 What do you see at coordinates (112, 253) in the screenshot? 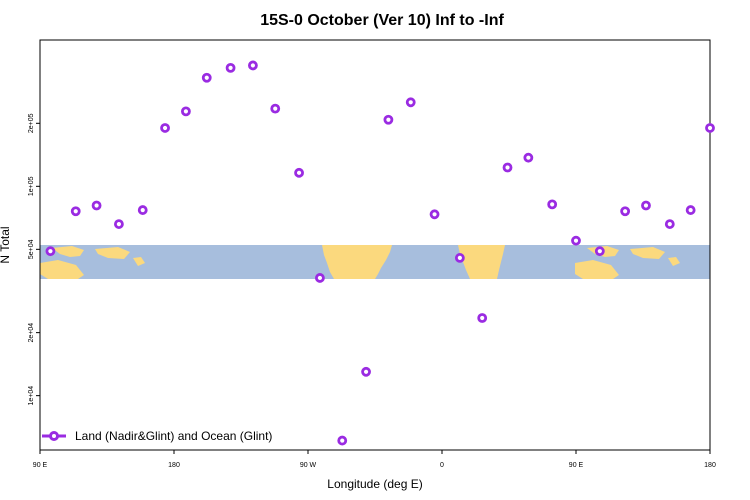
I see `land-new-guinea-west` at bounding box center [112, 253].